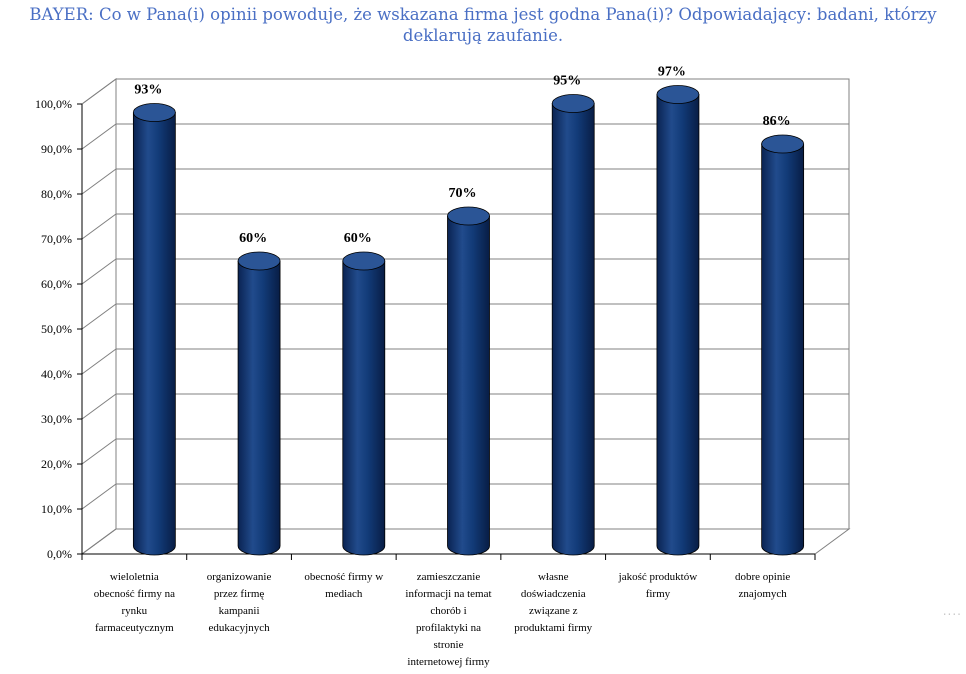  Describe the element at coordinates (56, 194) in the screenshot. I see `y-tick-label: 80,0%` at that location.